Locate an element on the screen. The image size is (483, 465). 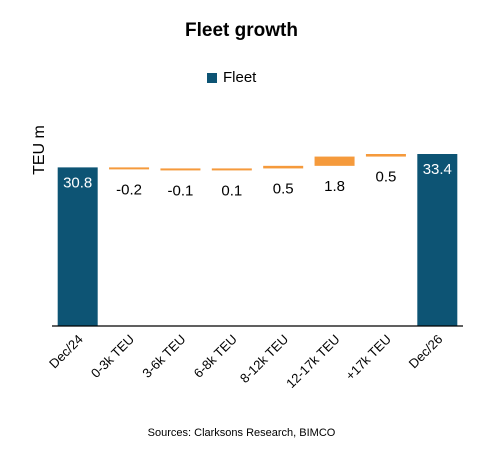
x-tick-label: 8-12k TEU is located at coordinates (264, 359).